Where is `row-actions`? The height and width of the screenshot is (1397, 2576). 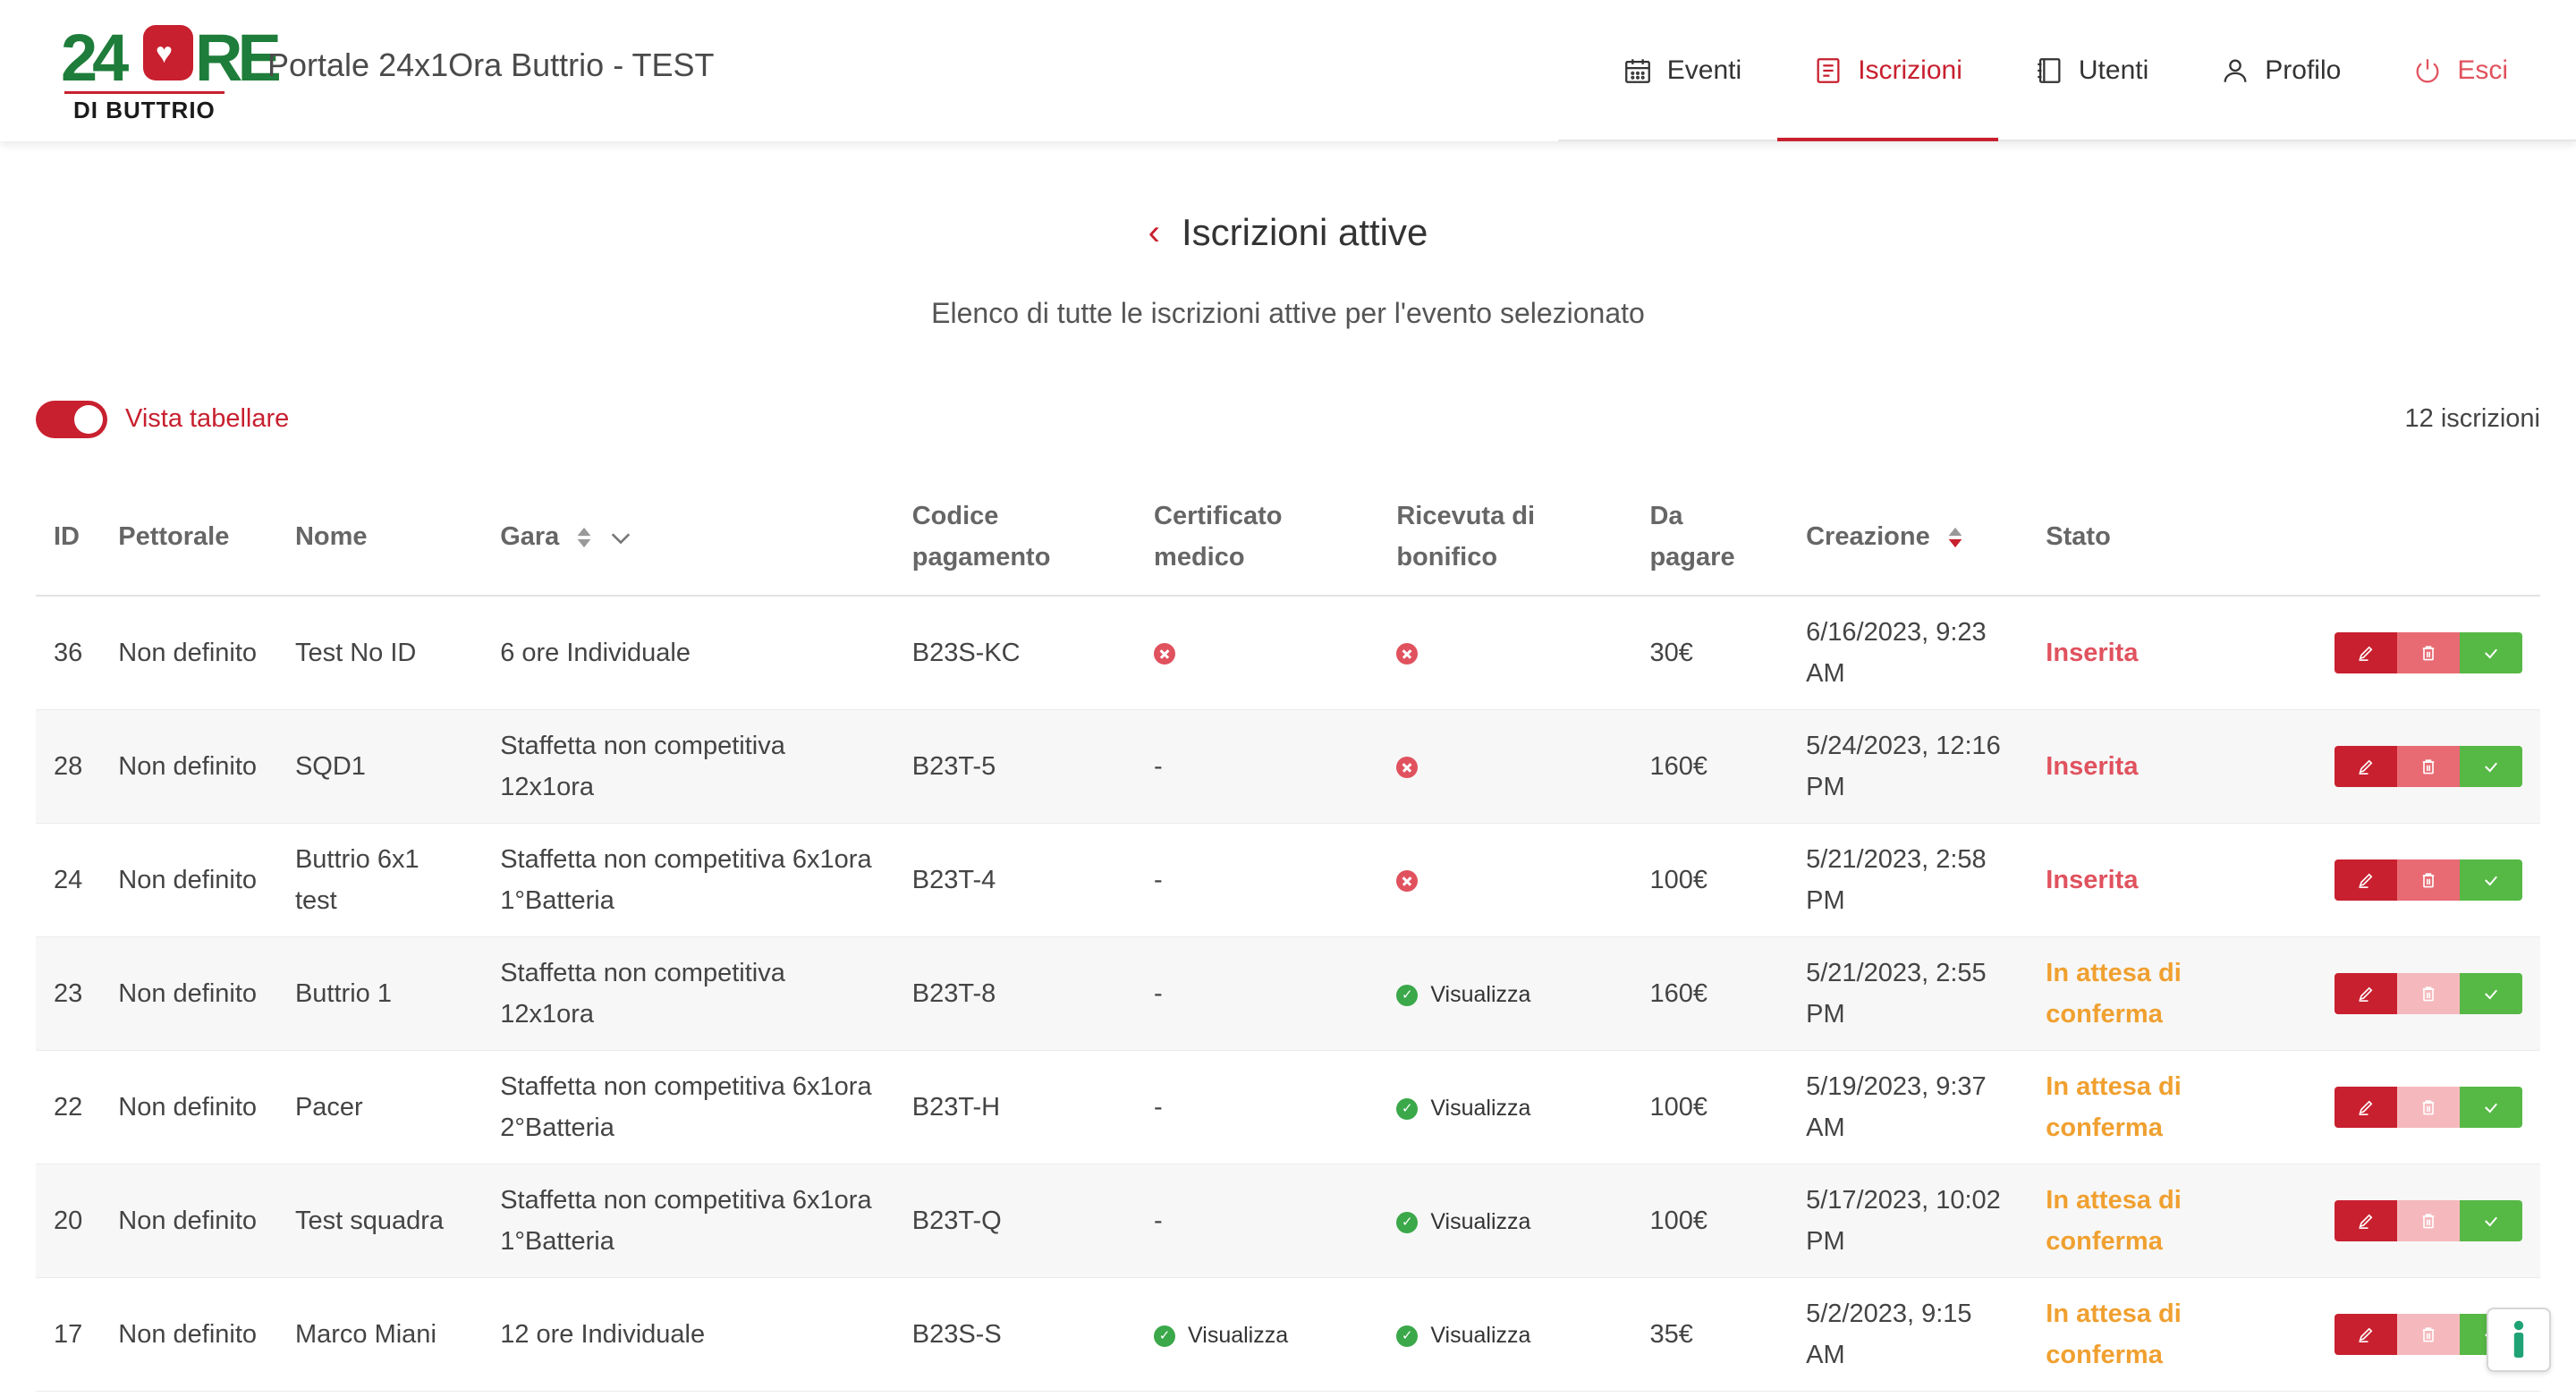 row-actions is located at coordinates (2419, 652).